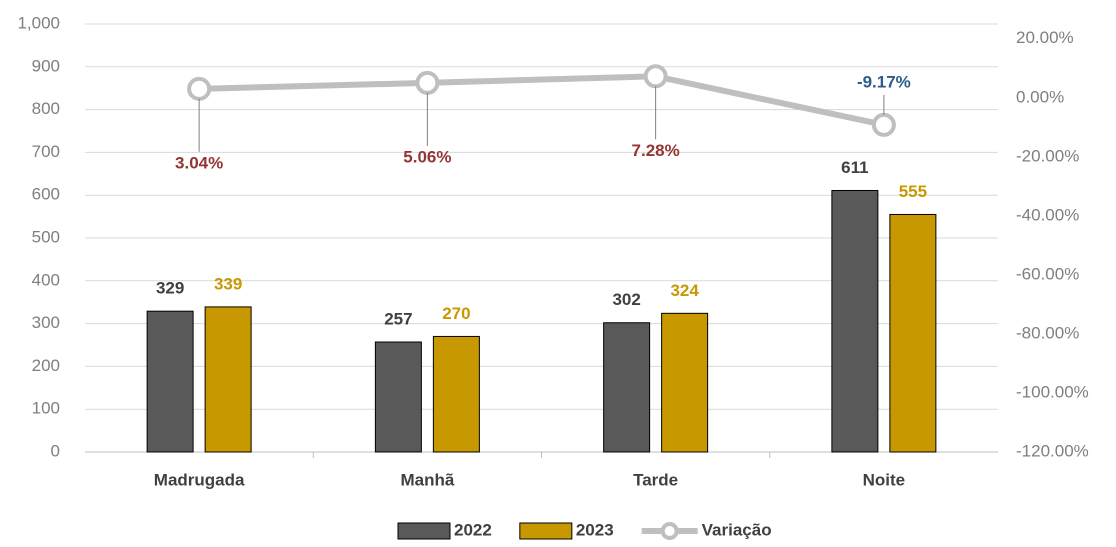  Describe the element at coordinates (884, 81) in the screenshot. I see `line-value-label: -9.17%` at that location.